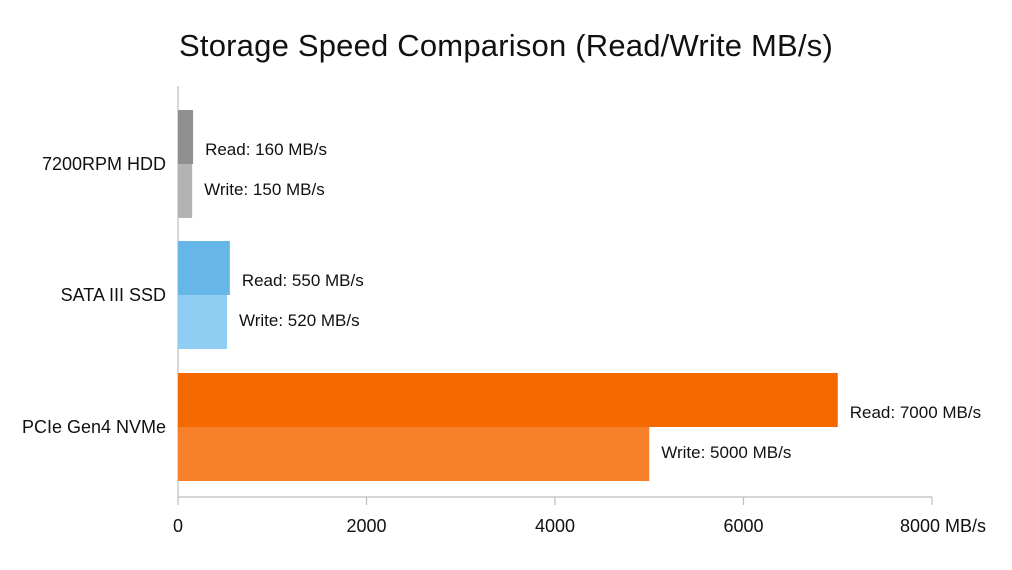 This screenshot has width=1012, height=570. Describe the element at coordinates (94, 427) in the screenshot. I see `category-label: PCIe Gen4 NVMe` at that location.